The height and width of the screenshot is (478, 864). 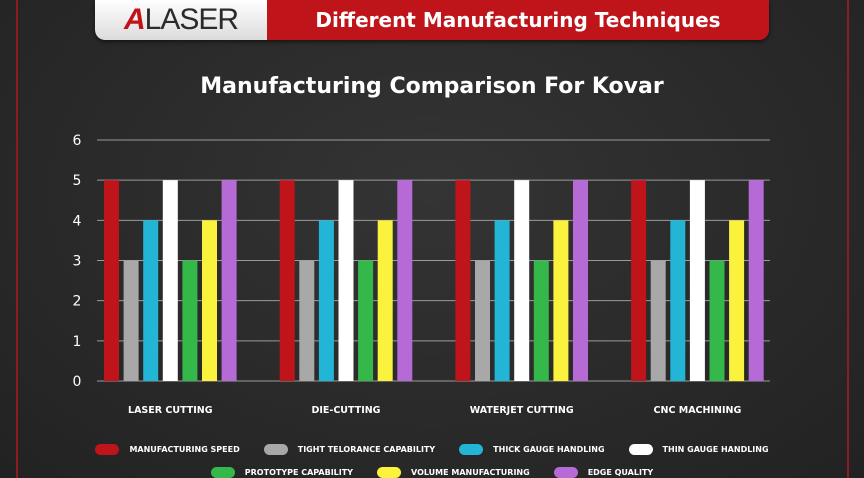 What do you see at coordinates (299, 472) in the screenshot?
I see `legend-label: PROTOTYPE CAPABILITY` at bounding box center [299, 472].